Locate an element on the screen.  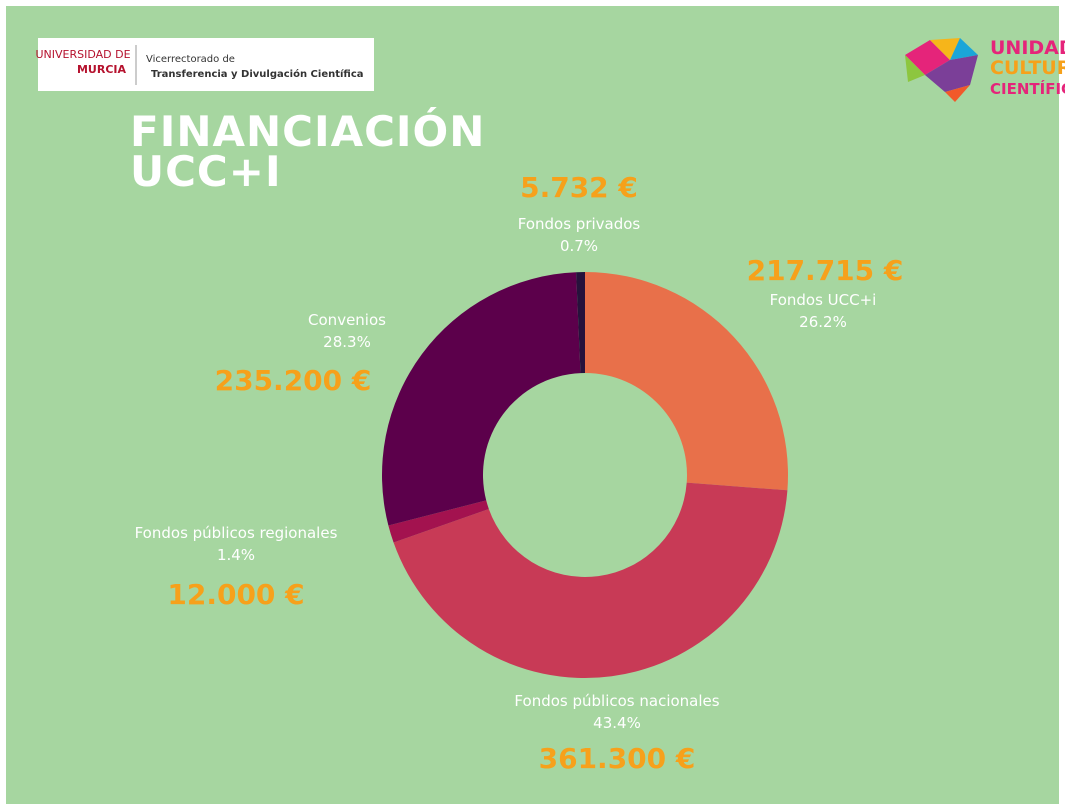
slice-percent: 1.4% is located at coordinates (236, 555).